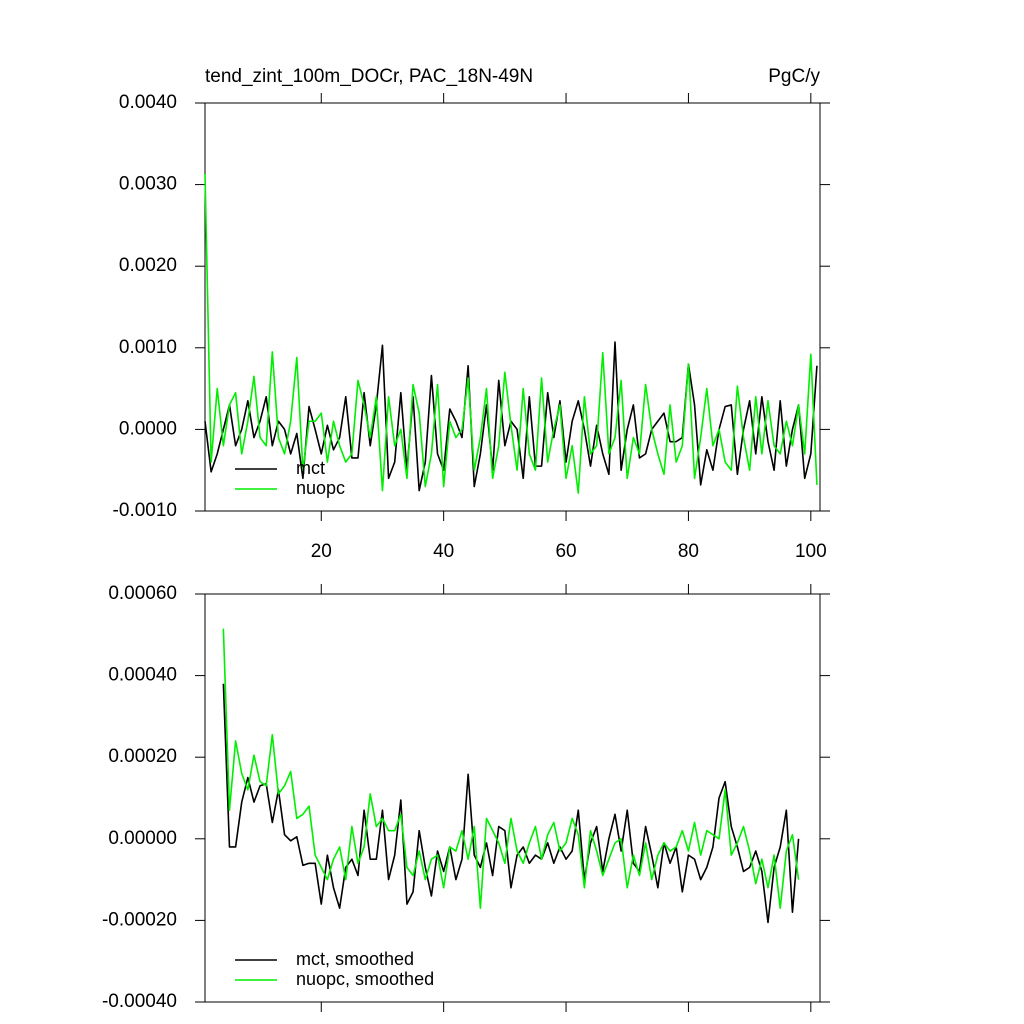  Describe the element at coordinates (145, 510) in the screenshot. I see `y-tick-label: -0.0010` at that location.